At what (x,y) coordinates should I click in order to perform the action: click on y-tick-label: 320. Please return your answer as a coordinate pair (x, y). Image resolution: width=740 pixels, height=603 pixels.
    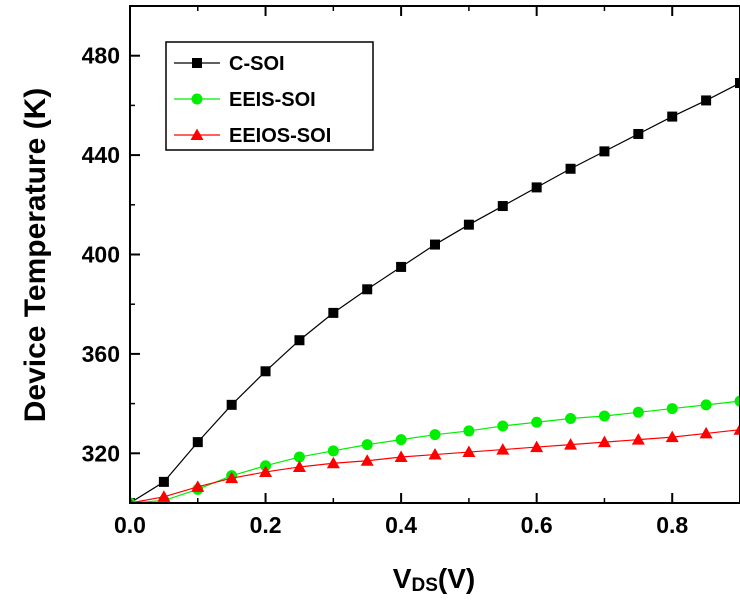
    Looking at the image, I should click on (101, 453).